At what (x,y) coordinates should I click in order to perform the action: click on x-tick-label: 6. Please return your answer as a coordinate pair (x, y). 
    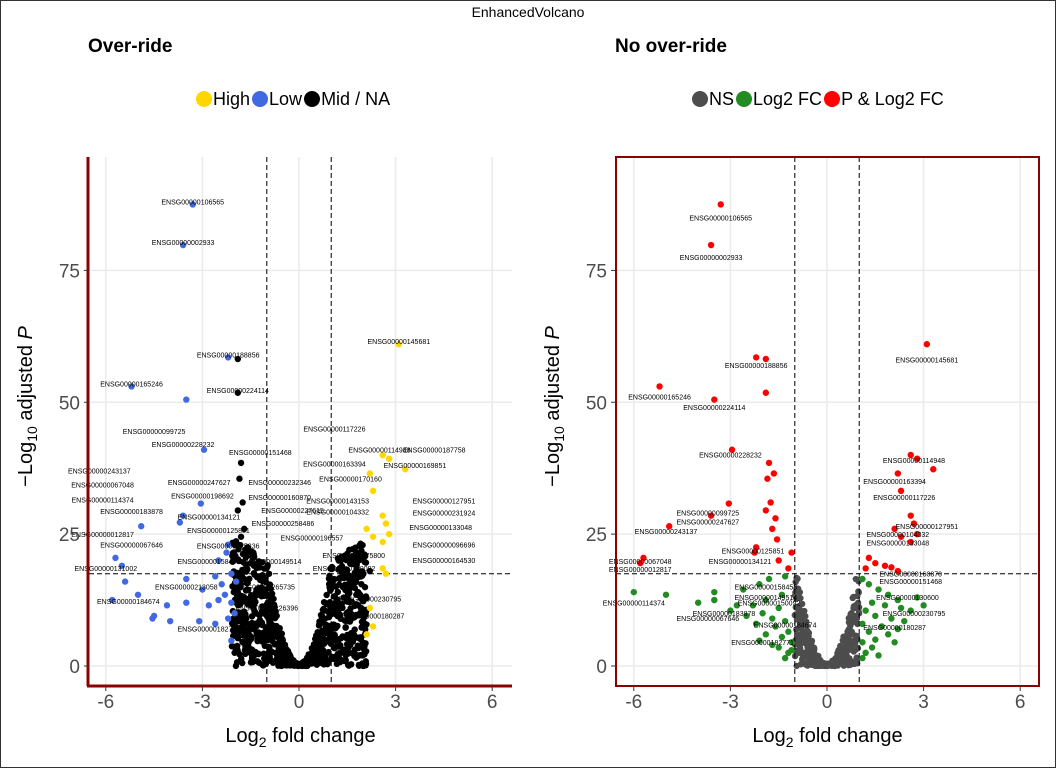
    Looking at the image, I should click on (1020, 702).